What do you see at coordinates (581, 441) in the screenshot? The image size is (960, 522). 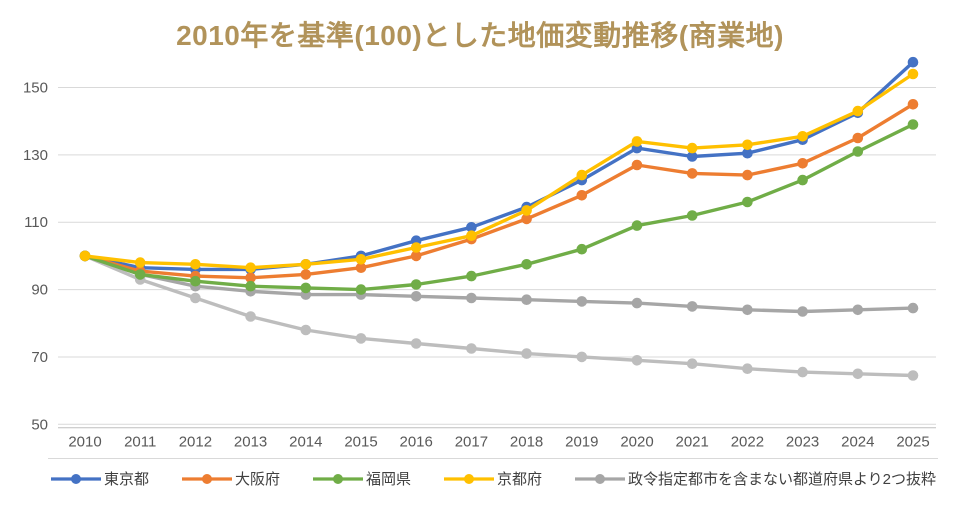 I see `x-tick-label: 2019` at bounding box center [581, 441].